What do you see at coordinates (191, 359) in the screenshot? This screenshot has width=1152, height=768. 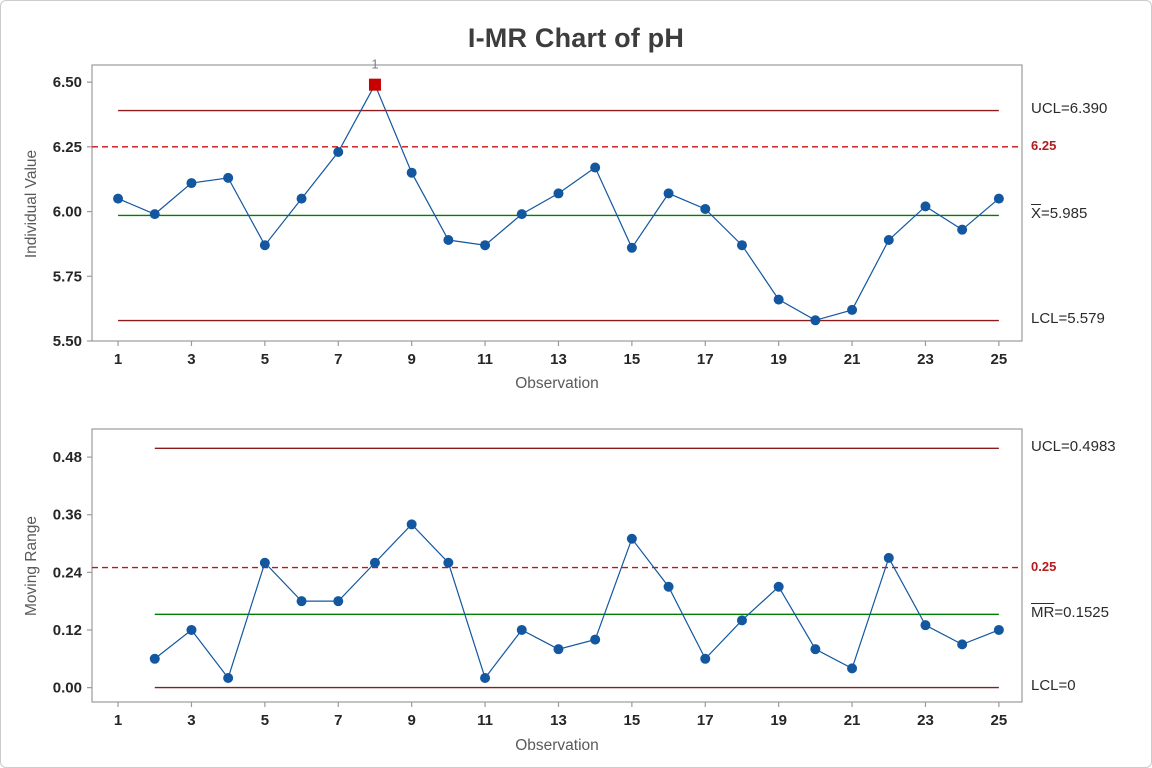 I see `individuals-chart-x-tick-label: 3` at bounding box center [191, 359].